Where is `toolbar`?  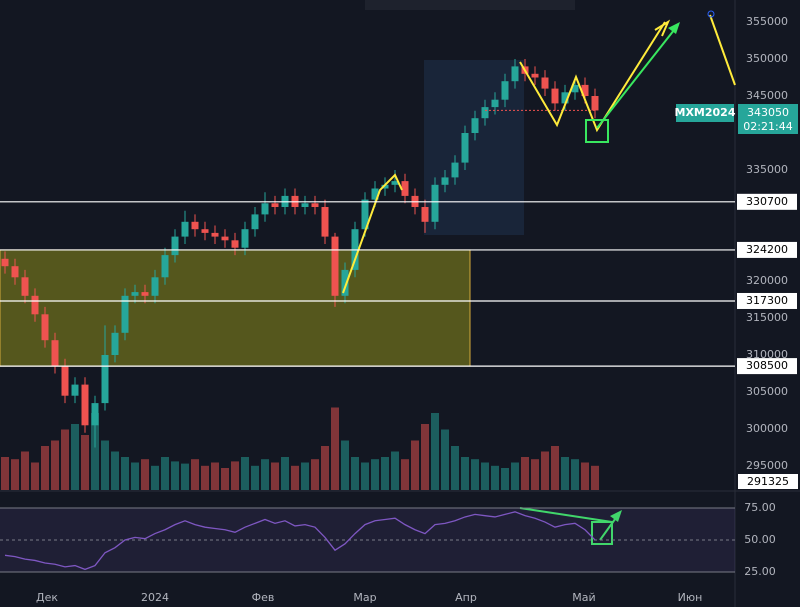 toolbar is located at coordinates (470, 5).